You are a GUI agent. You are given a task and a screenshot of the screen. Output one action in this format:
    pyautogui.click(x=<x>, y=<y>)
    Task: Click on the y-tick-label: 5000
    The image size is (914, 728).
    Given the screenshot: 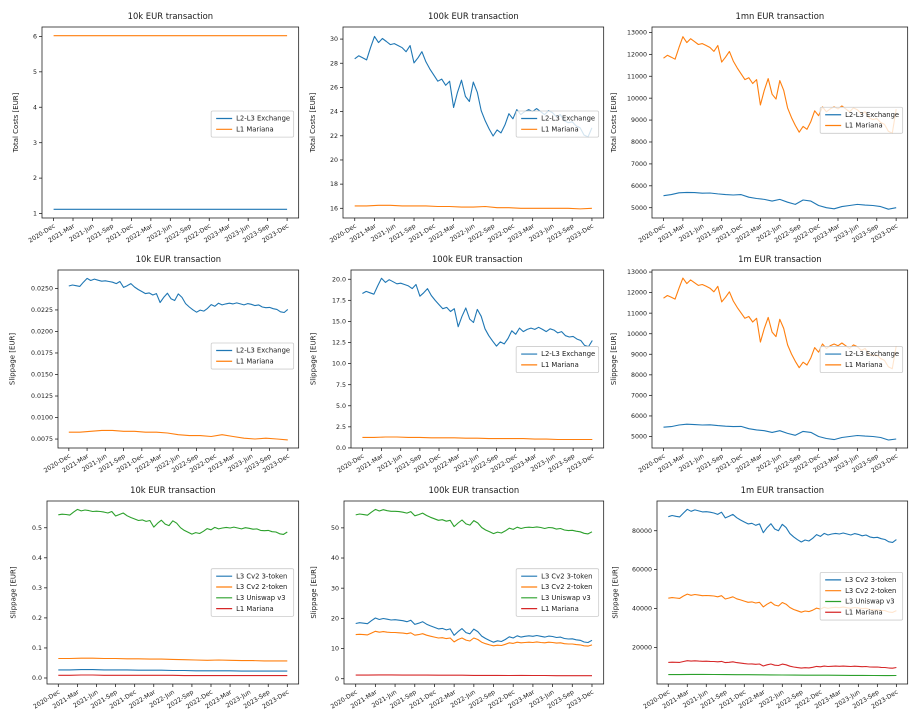 What is the action you would take?
    pyautogui.click(x=639, y=436)
    